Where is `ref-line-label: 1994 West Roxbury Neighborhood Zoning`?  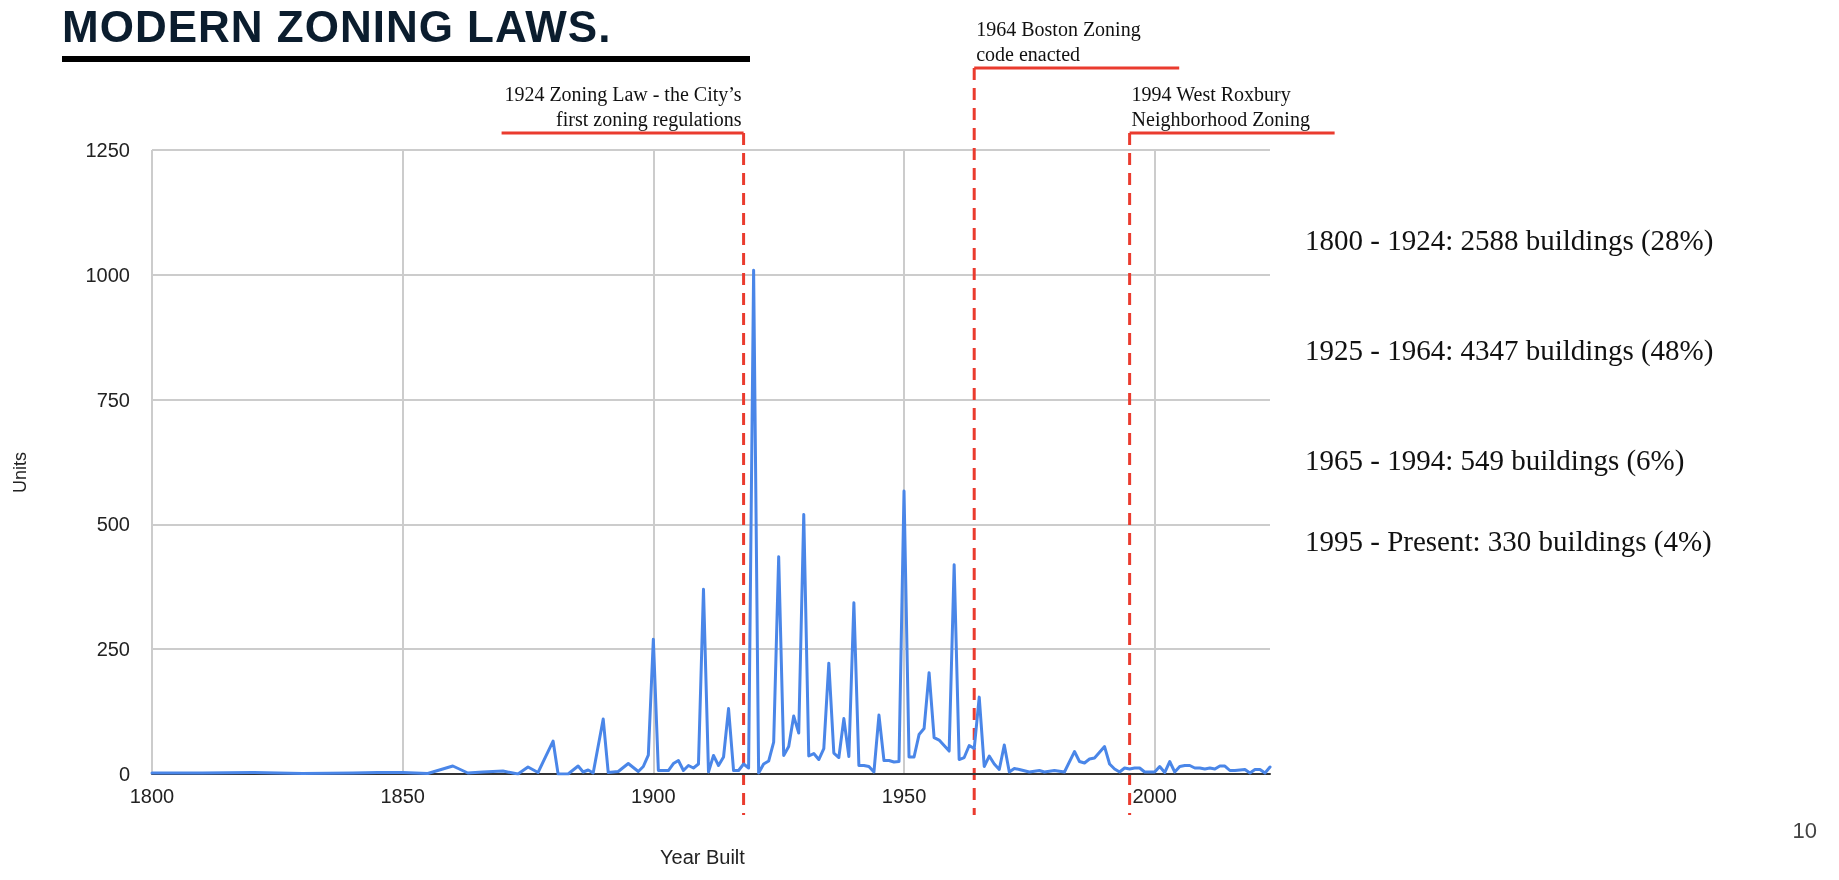 ref-line-label: 1994 West Roxbury Neighborhood Zoning is located at coordinates (1220, 107).